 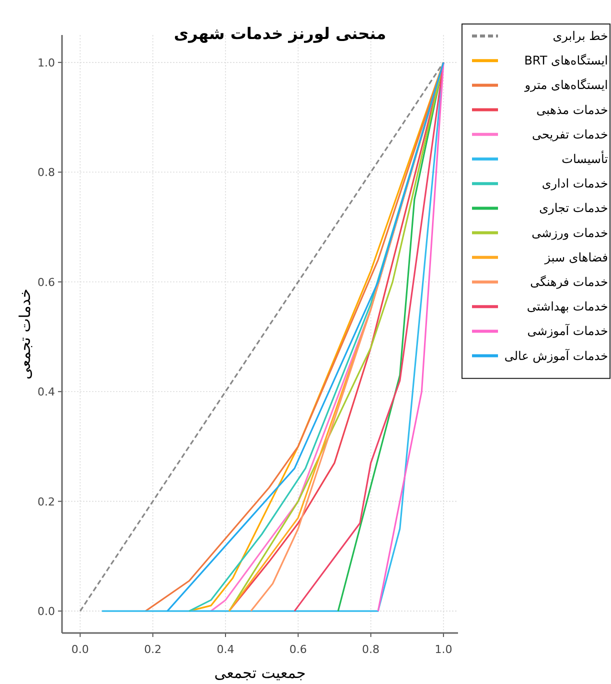 I want to click on y-tick-label: 0.0, so click(x=46, y=611).